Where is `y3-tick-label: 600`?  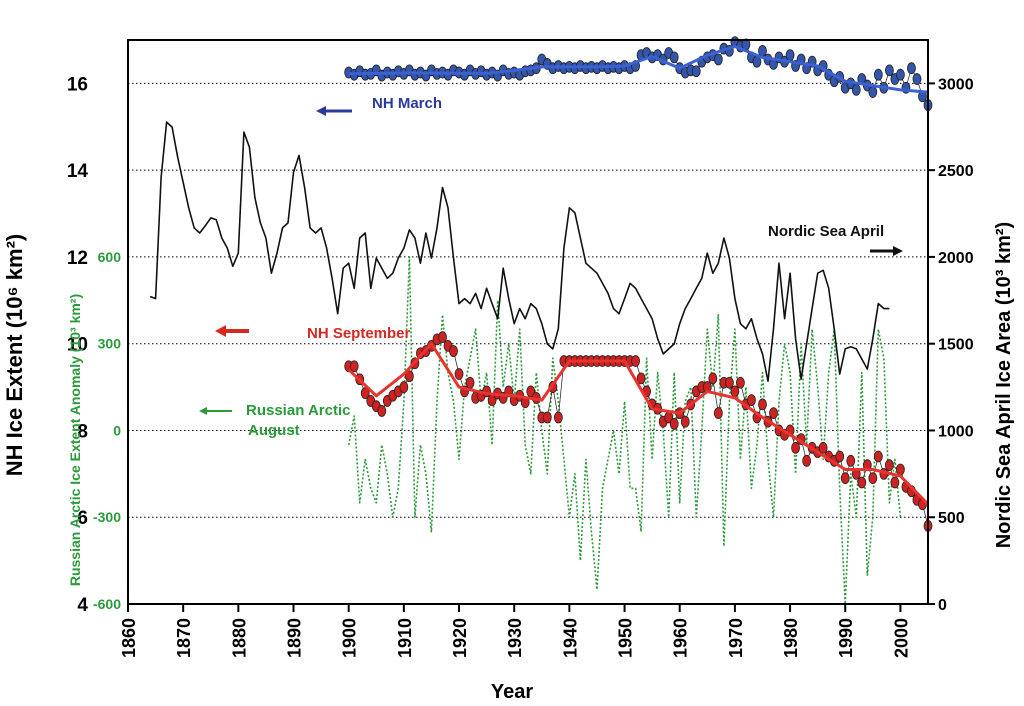
y3-tick-label: 600 is located at coordinates (110, 257).